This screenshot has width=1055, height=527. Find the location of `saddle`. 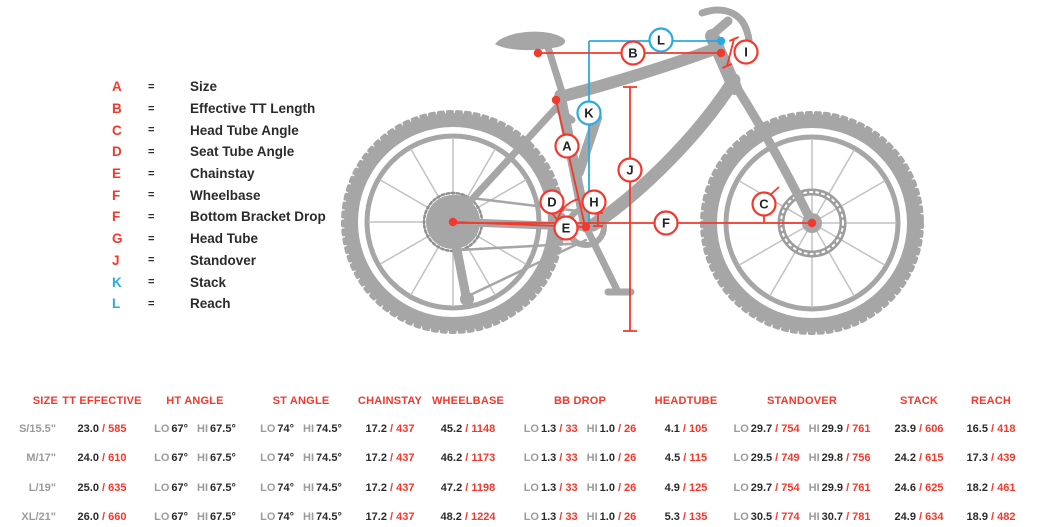

saddle is located at coordinates (530, 41).